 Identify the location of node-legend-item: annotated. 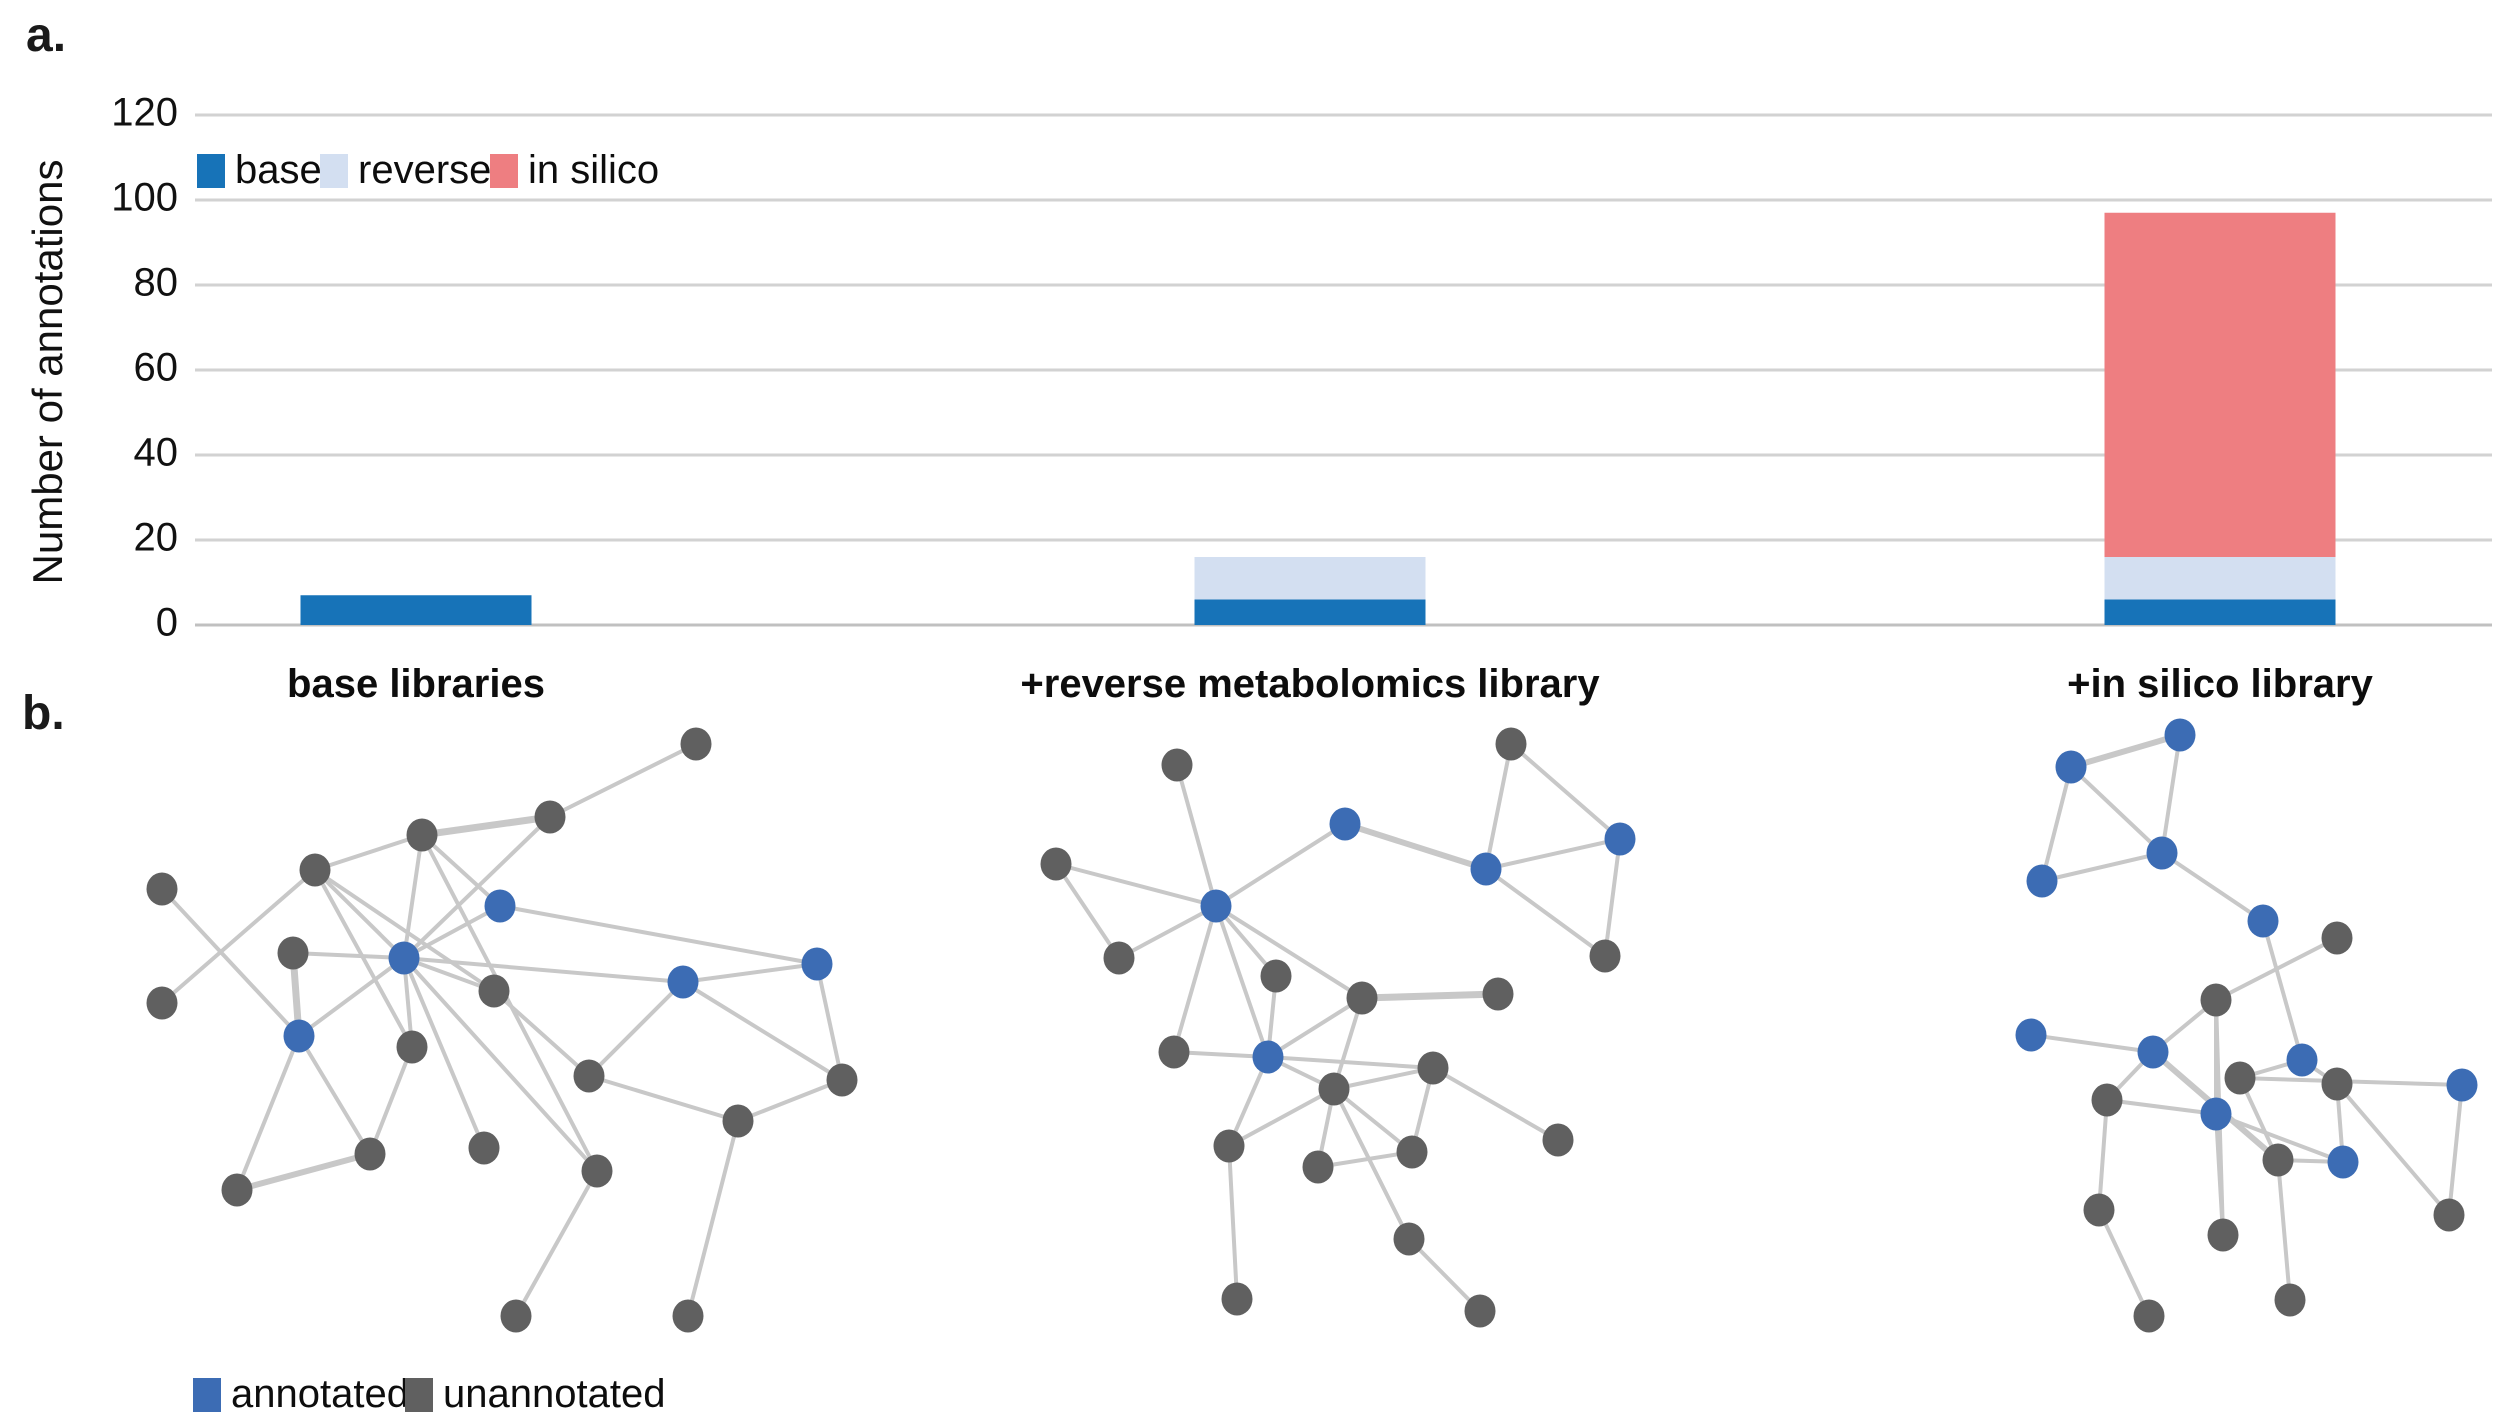
(301, 1394).